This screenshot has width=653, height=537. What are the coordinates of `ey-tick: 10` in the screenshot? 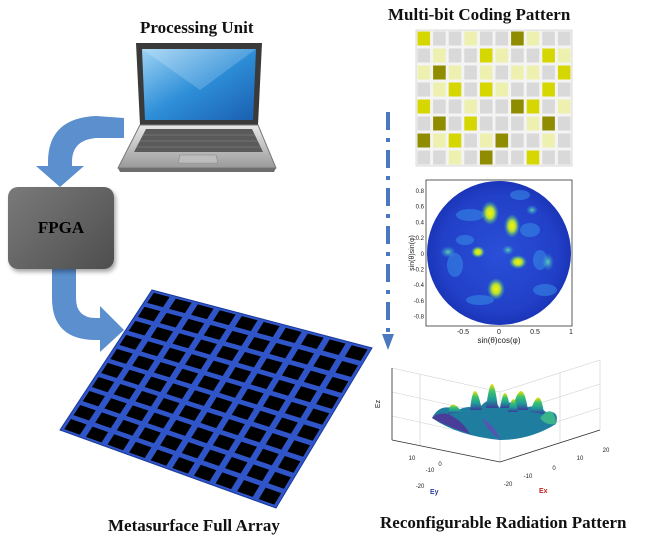 It's located at (412, 459).